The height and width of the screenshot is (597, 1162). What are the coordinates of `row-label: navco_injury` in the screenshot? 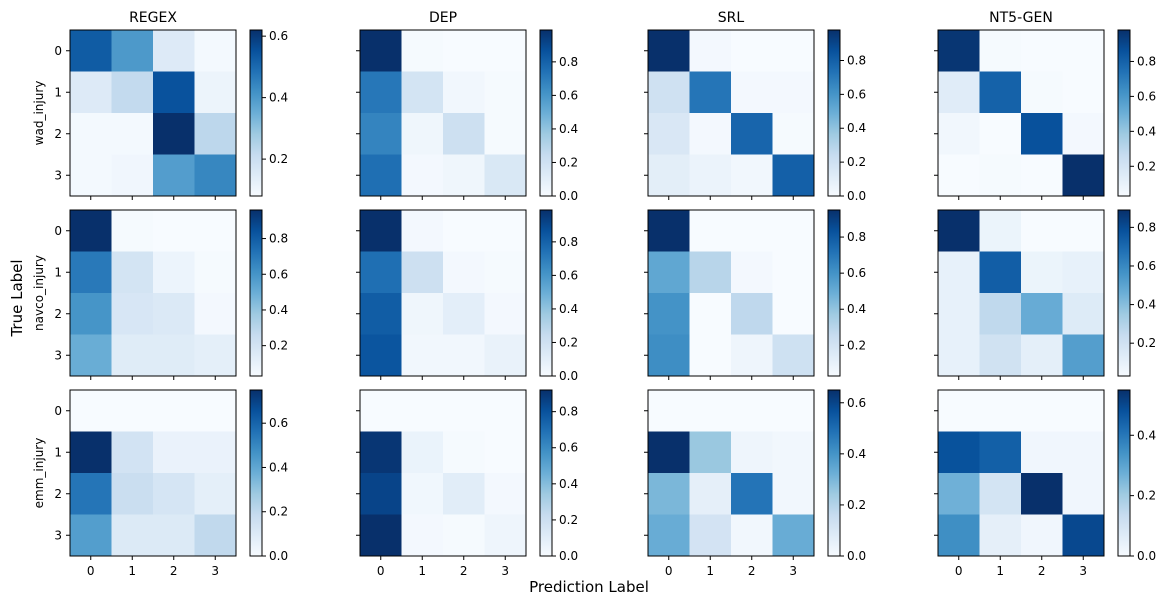 It's located at (39, 293).